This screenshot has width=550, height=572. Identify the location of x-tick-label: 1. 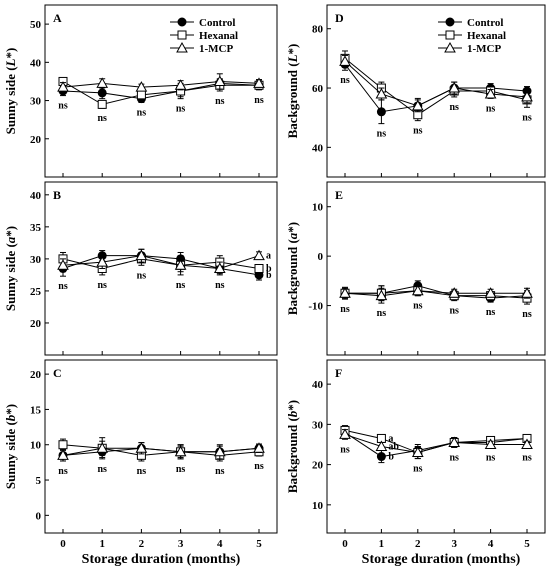
(102, 544).